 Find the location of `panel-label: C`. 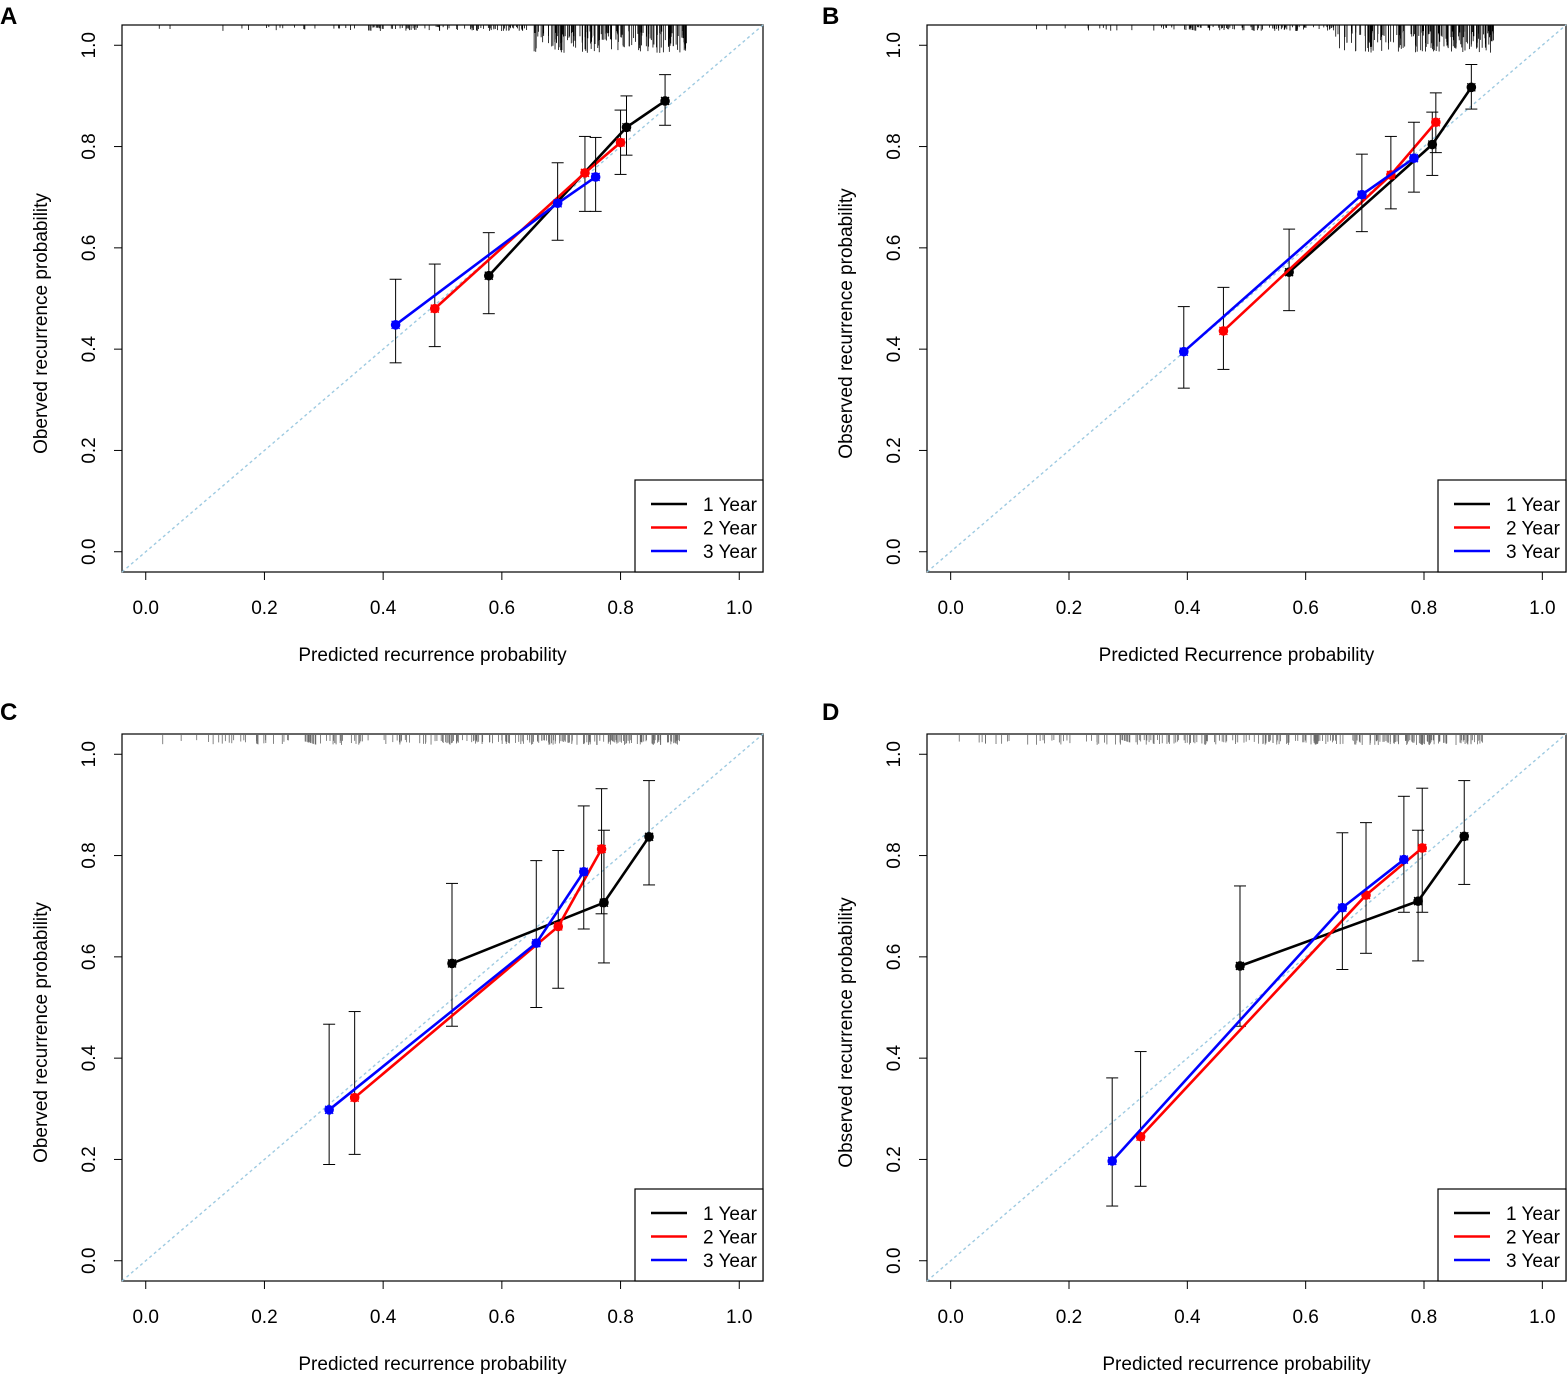

panel-label: C is located at coordinates (8, 712).